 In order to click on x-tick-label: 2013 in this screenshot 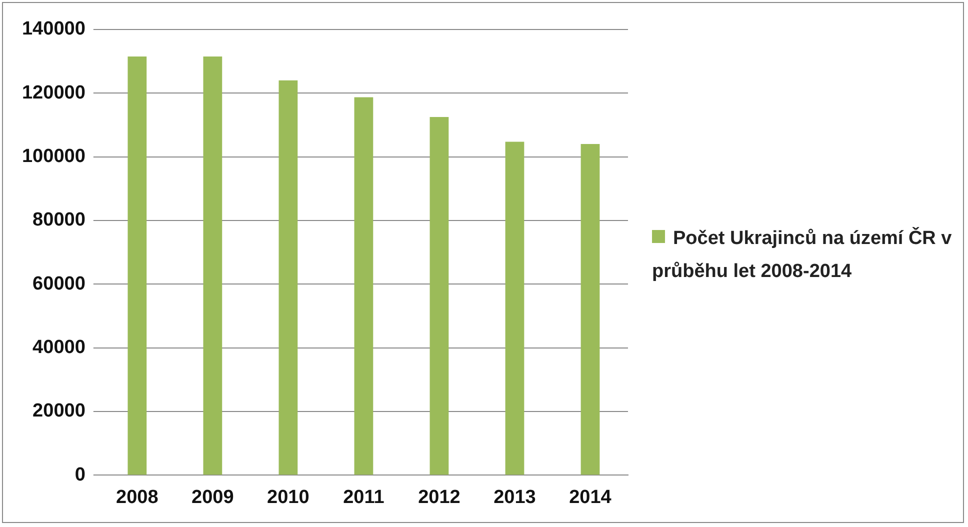, I will do `click(515, 497)`.